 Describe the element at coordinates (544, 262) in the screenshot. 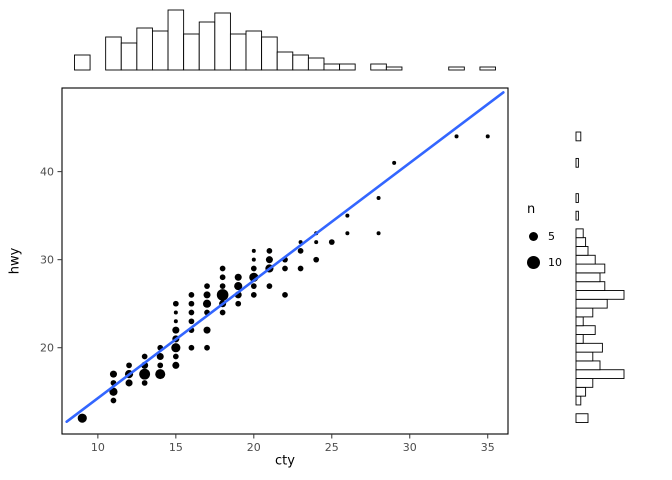

I see `legend-item-10: 10` at that location.